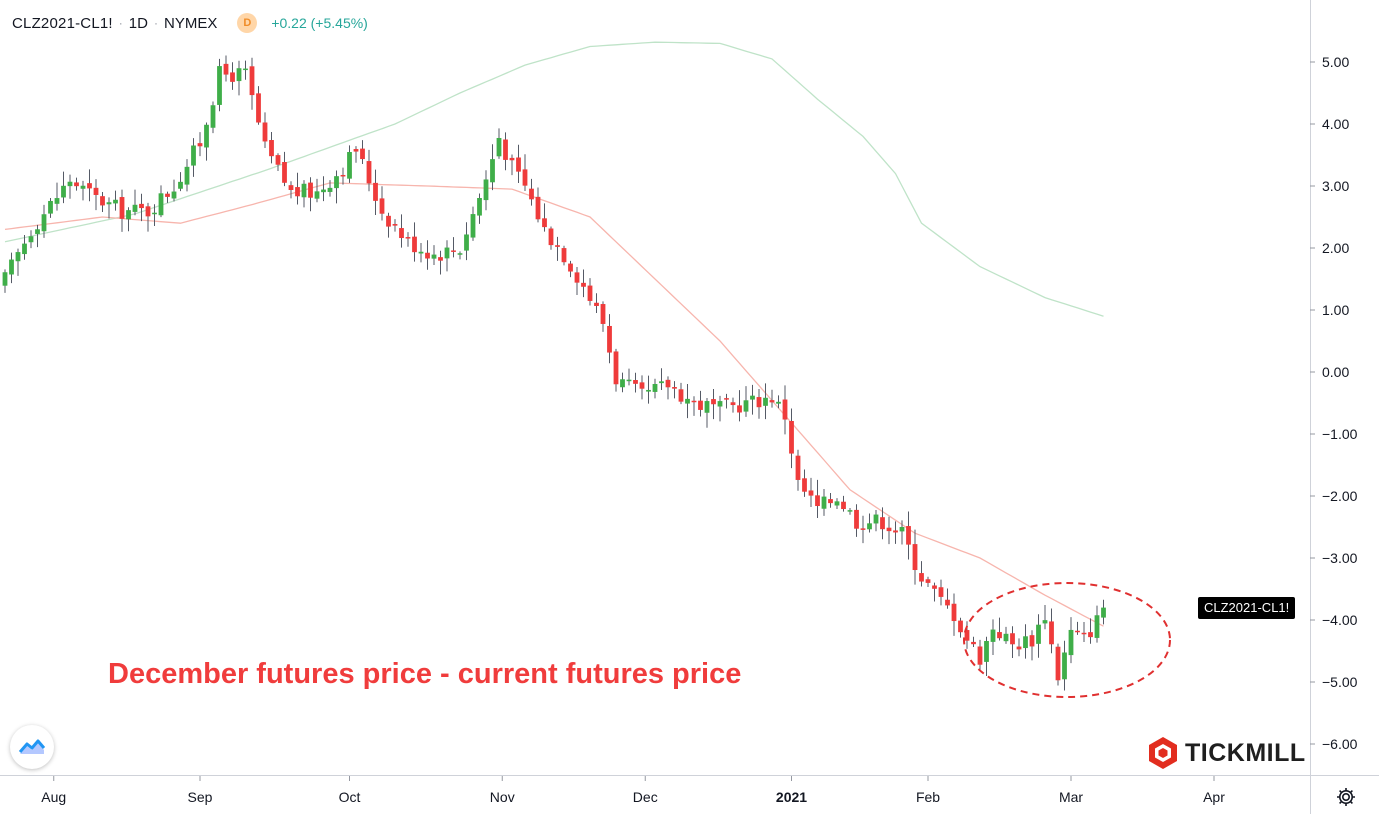 This screenshot has width=1379, height=814. What do you see at coordinates (247, 23) in the screenshot?
I see `data-delay-badge: D` at bounding box center [247, 23].